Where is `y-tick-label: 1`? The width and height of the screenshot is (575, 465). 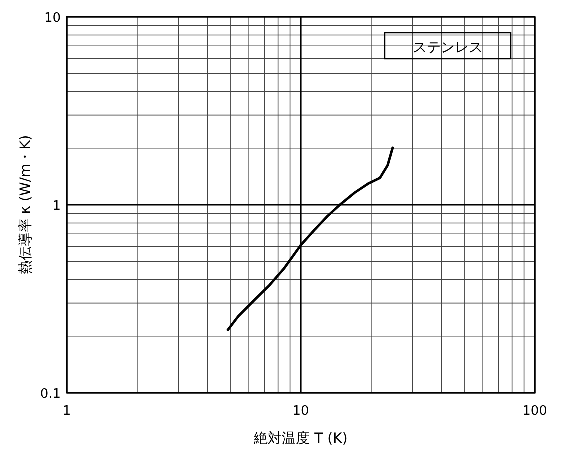 y-tick-label: 1 is located at coordinates (56, 206).